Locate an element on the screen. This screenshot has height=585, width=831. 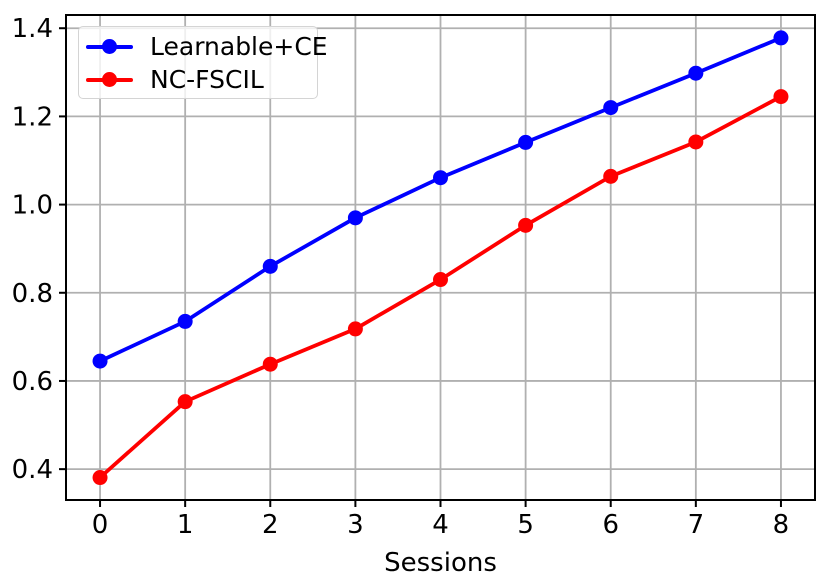
legend-item-learnable-ce: Learnable+CE is located at coordinates (207, 46).